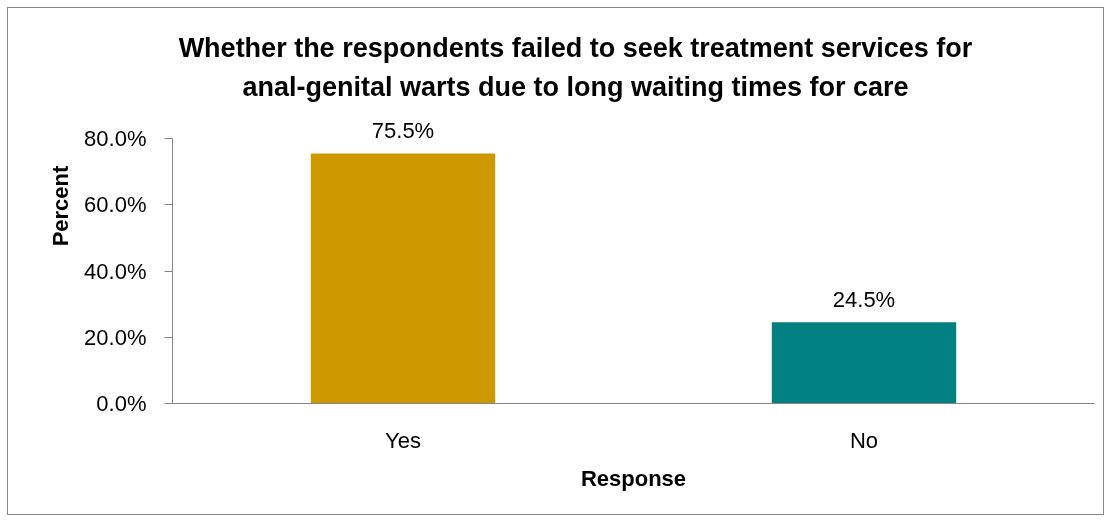 This screenshot has height=522, width=1111. I want to click on x-tick-label: No, so click(864, 440).